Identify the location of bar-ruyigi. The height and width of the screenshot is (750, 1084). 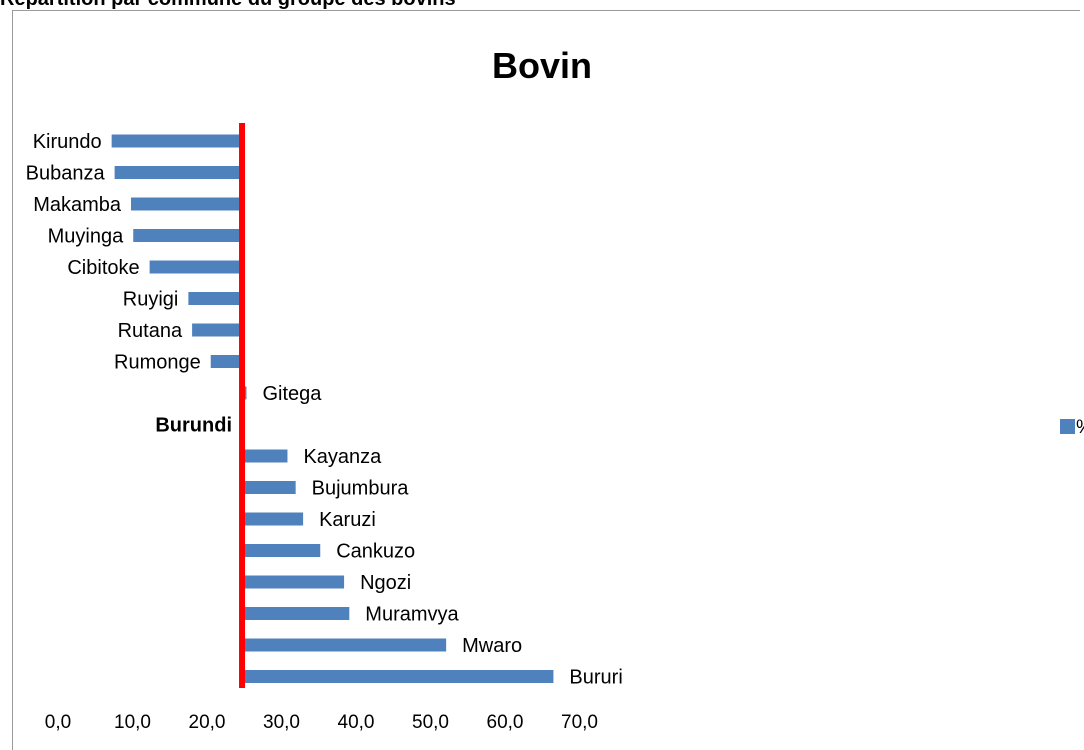
(215, 298).